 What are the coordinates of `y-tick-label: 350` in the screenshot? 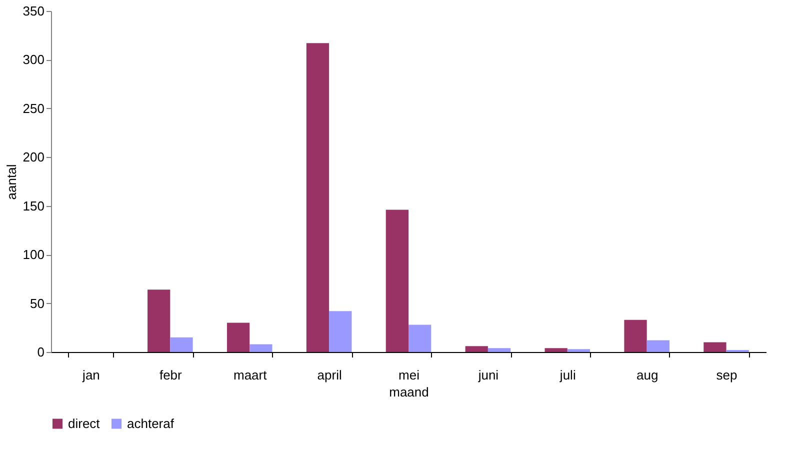 It's located at (33, 11).